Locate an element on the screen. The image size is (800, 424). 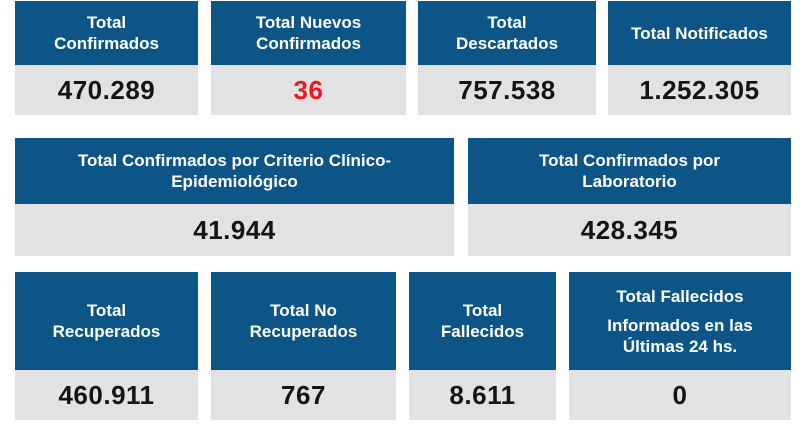
card-title-line: Total No is located at coordinates (303, 310).